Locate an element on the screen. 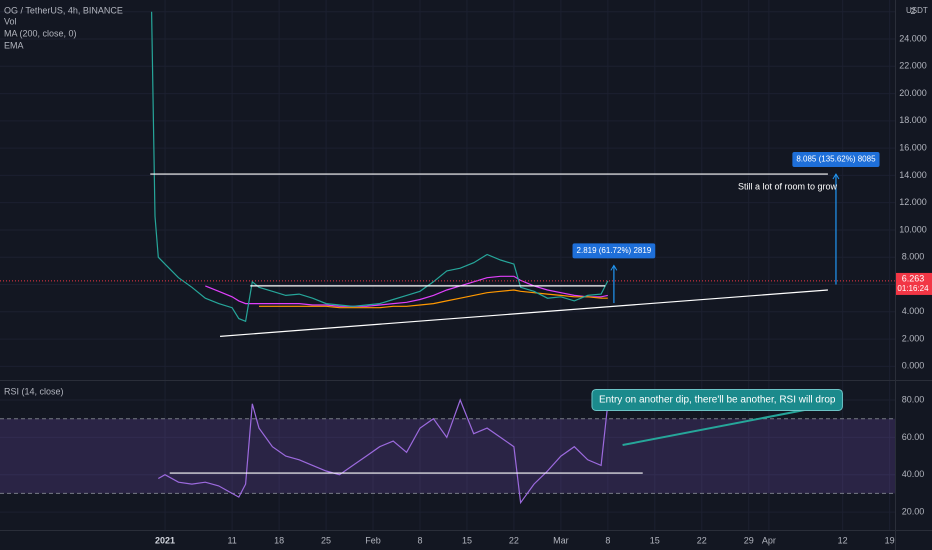 The image size is (932, 550). y-tick-label: 40.00 is located at coordinates (913, 474).